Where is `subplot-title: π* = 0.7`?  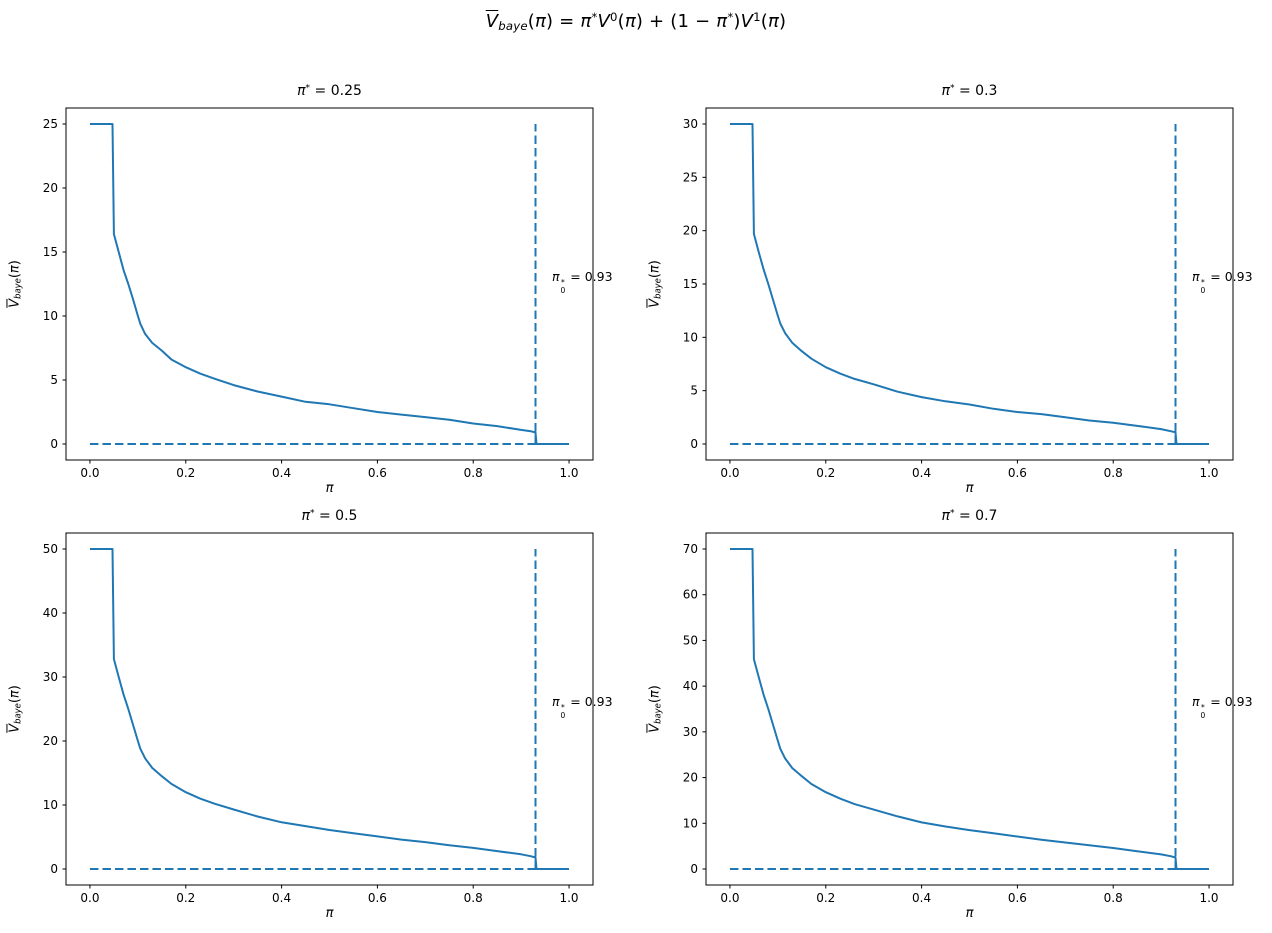
subplot-title: π* = 0.7 is located at coordinates (969, 516).